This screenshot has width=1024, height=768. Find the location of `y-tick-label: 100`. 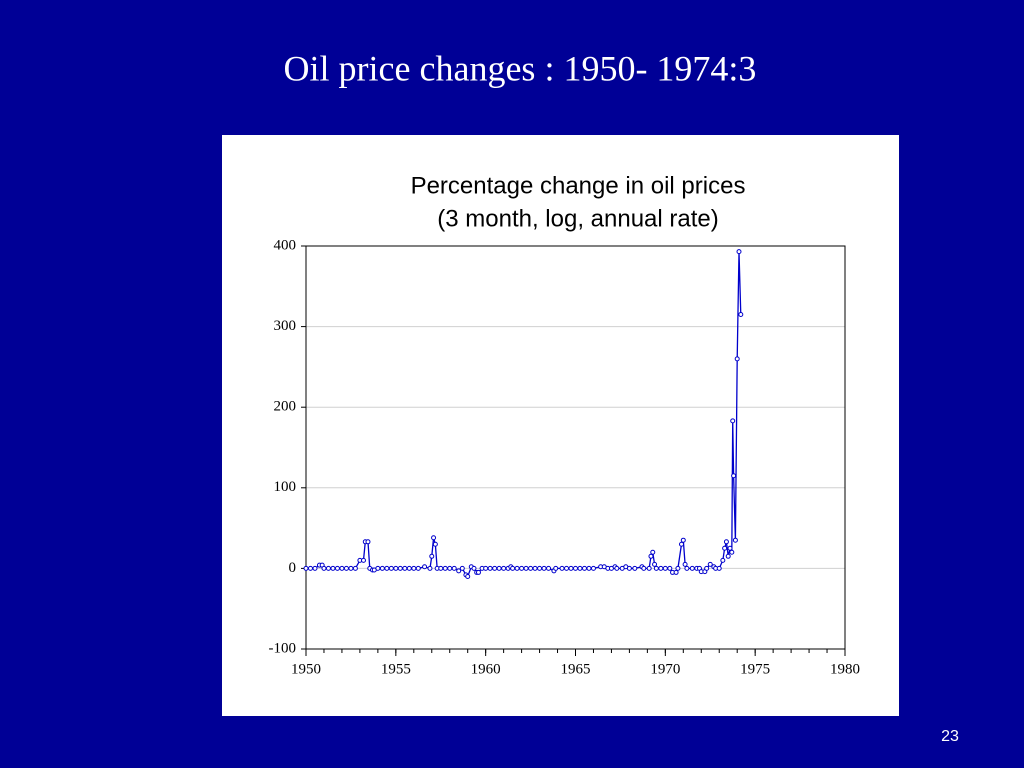

y-tick-label: 100 is located at coordinates (285, 487).